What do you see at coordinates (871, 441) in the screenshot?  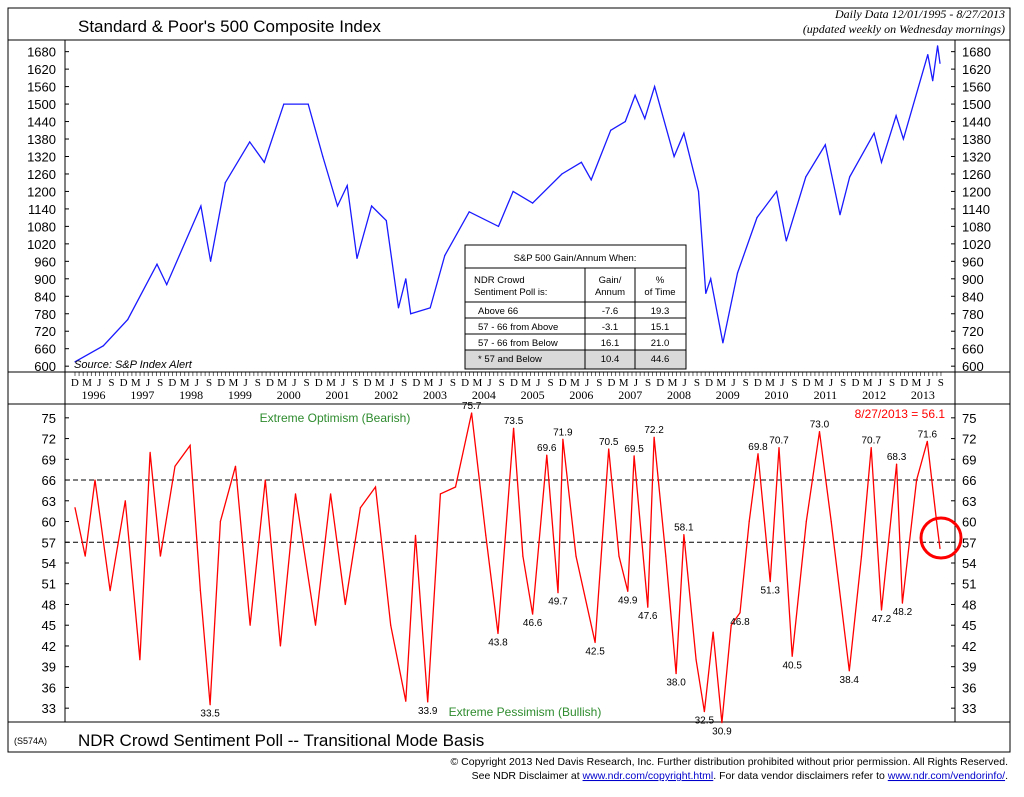 I see `data-label: 70.7` at bounding box center [871, 441].